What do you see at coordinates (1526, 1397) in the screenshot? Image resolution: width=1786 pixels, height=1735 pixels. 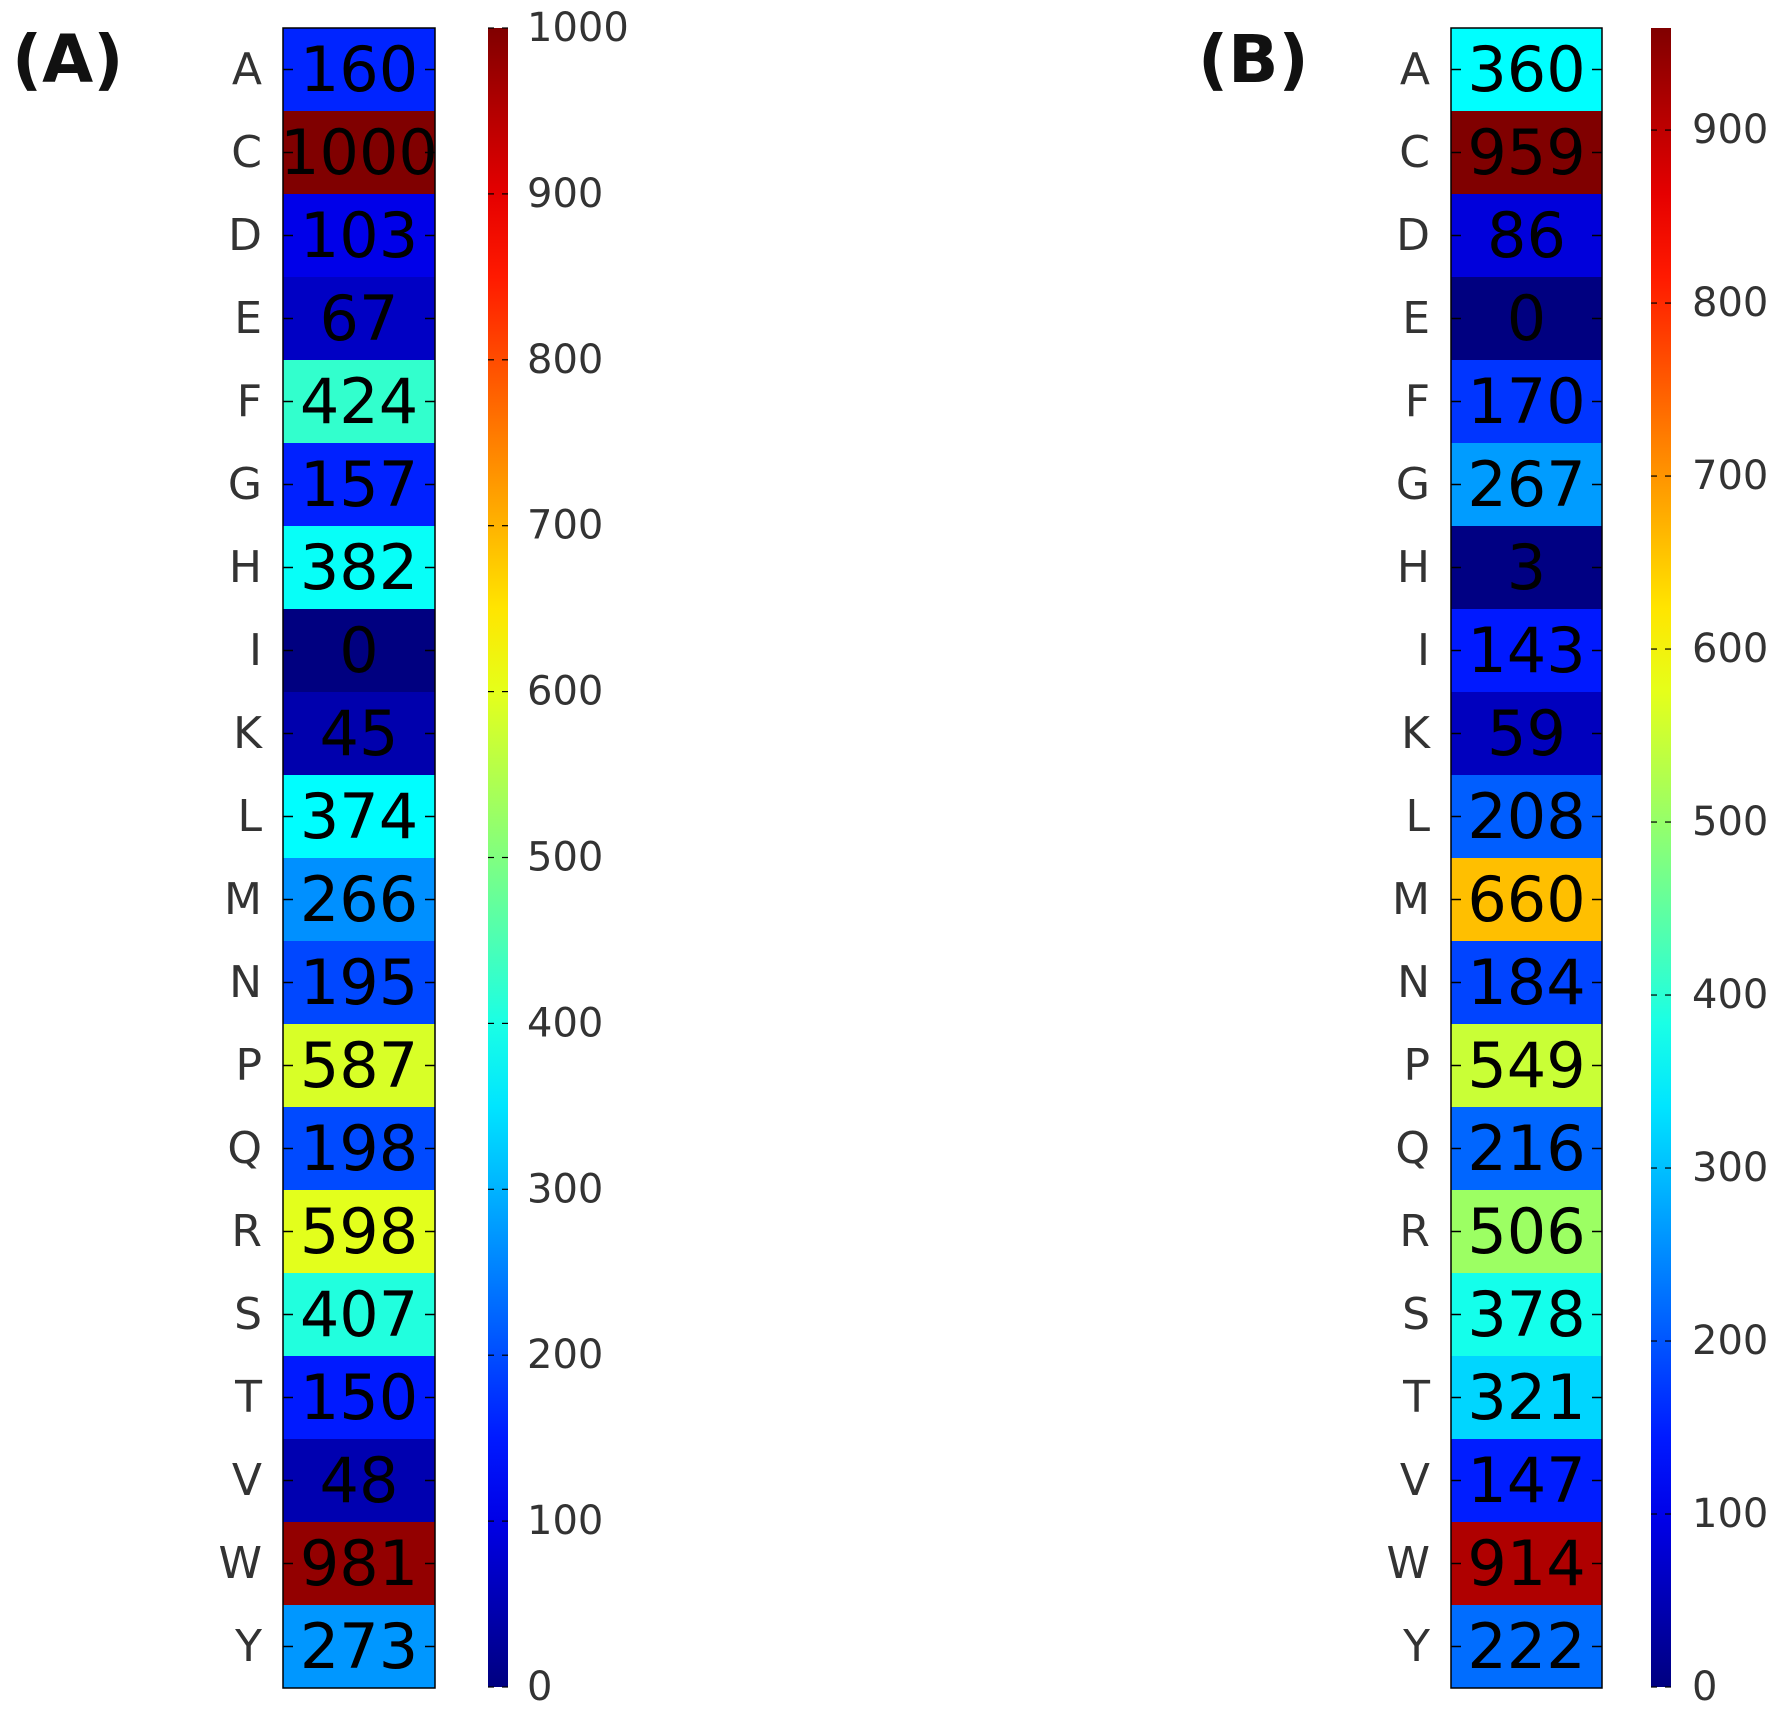 I see `cell-value-label: 321` at bounding box center [1526, 1397].